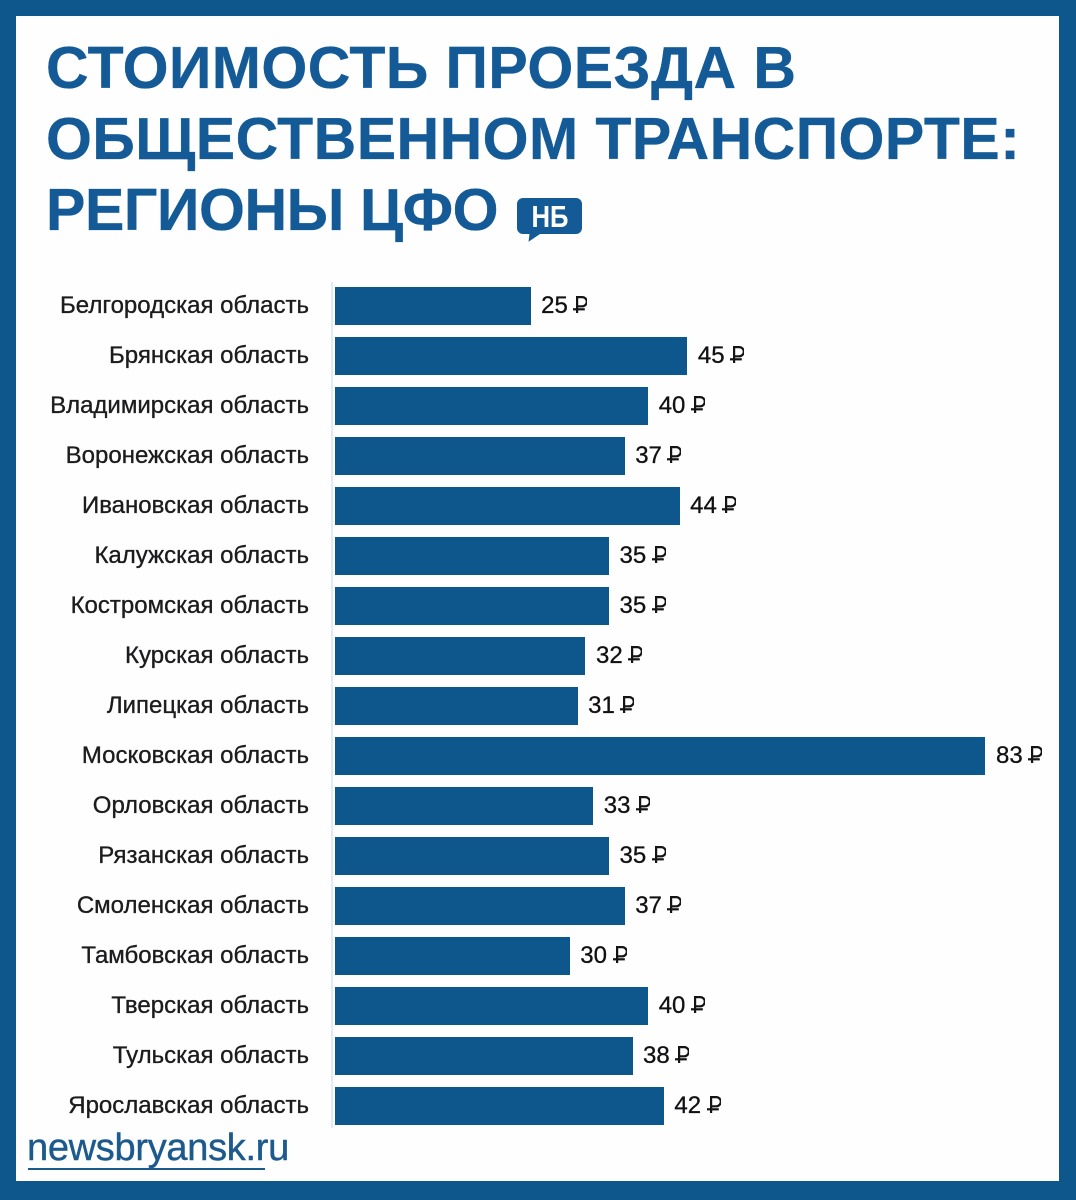 This screenshot has height=1200, width=1076. What do you see at coordinates (550, 216) in the screenshot?
I see `svg-text: НБ` at bounding box center [550, 216].